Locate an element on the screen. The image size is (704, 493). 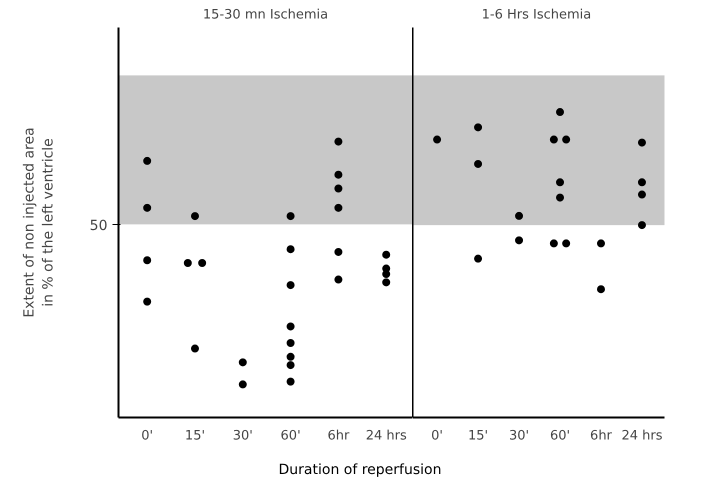
text: 50 is located at coordinates (99, 226).